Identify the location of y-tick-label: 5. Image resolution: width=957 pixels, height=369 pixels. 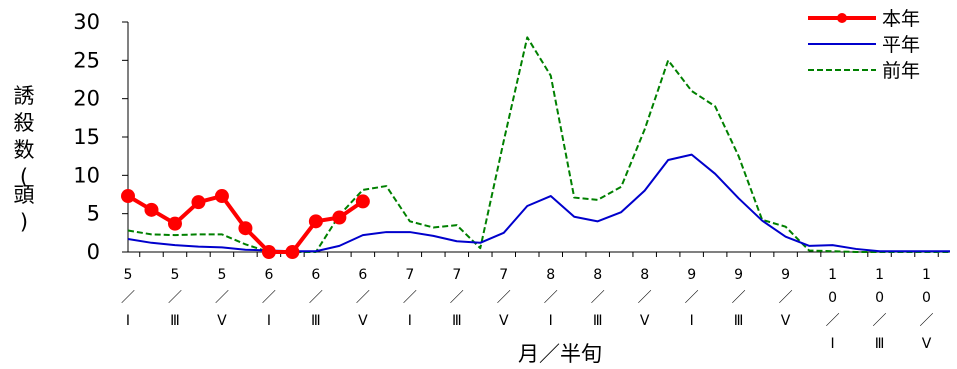
(93, 214).